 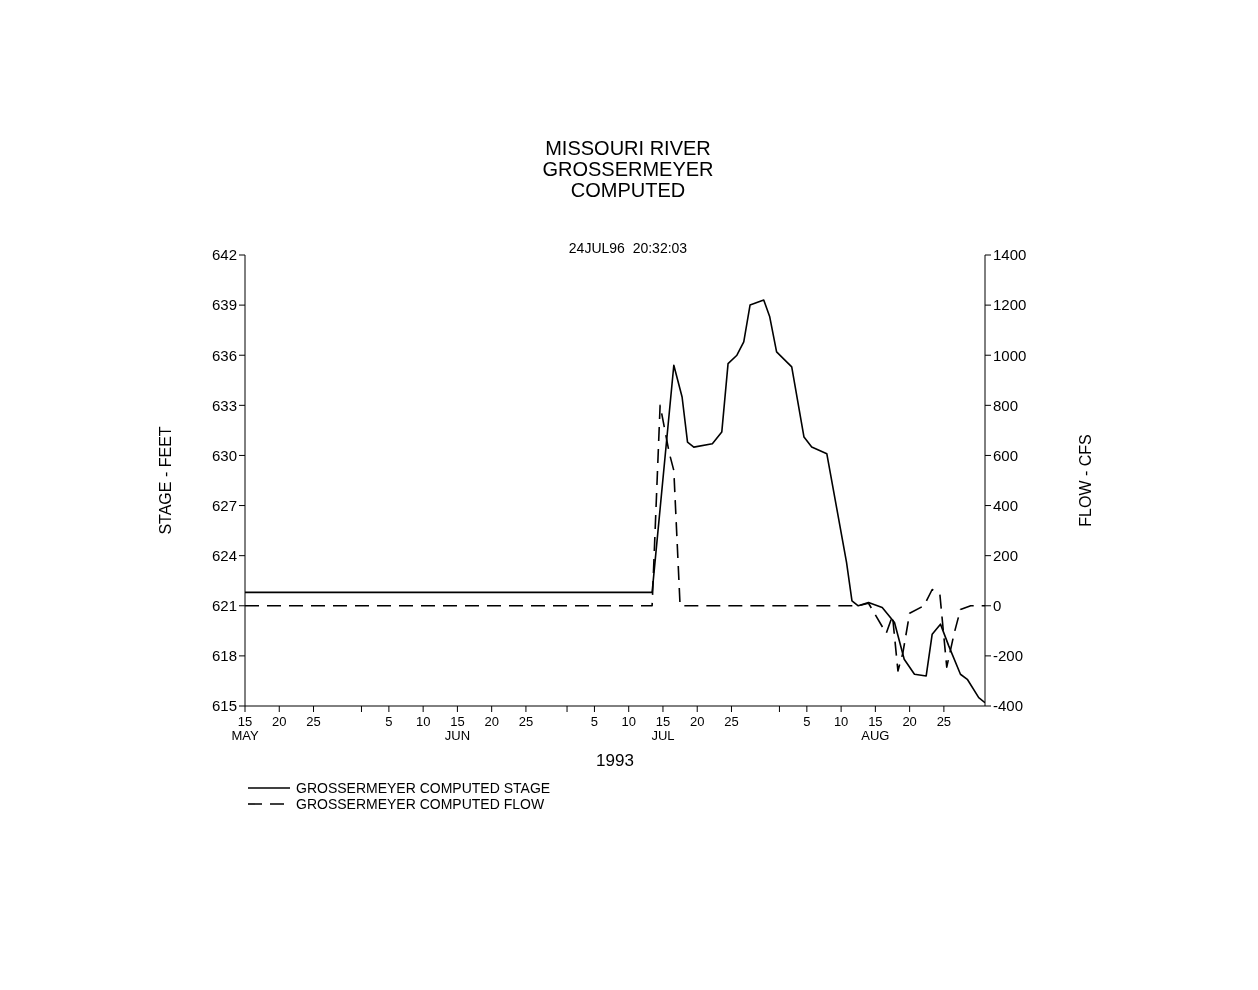 What do you see at coordinates (663, 728) in the screenshot?
I see `x-tick-label: 15 JUL` at bounding box center [663, 728].